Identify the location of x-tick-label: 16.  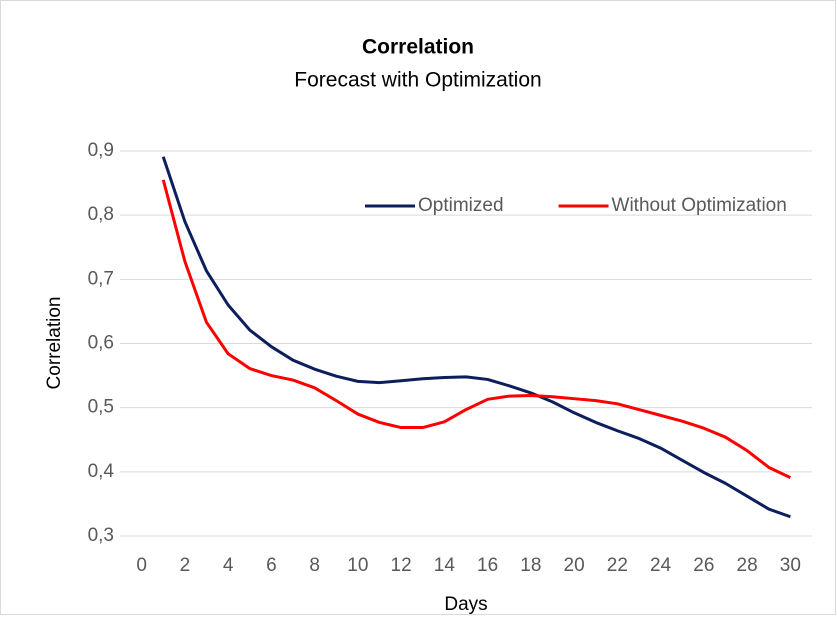
(487, 565).